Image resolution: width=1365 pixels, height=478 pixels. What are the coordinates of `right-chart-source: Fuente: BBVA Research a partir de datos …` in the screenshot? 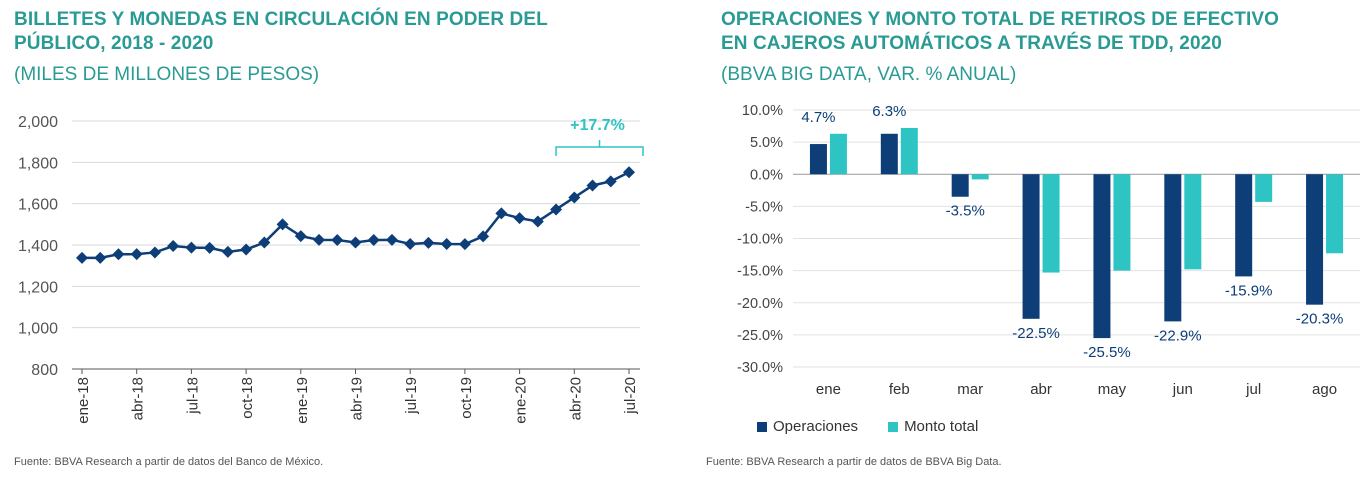 It's located at (854, 462).